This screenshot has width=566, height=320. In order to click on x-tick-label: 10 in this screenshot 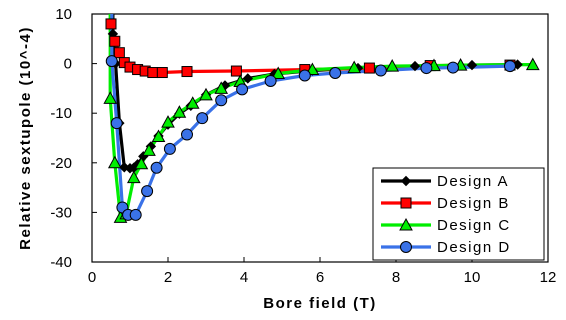, I will do `click(472, 277)`.